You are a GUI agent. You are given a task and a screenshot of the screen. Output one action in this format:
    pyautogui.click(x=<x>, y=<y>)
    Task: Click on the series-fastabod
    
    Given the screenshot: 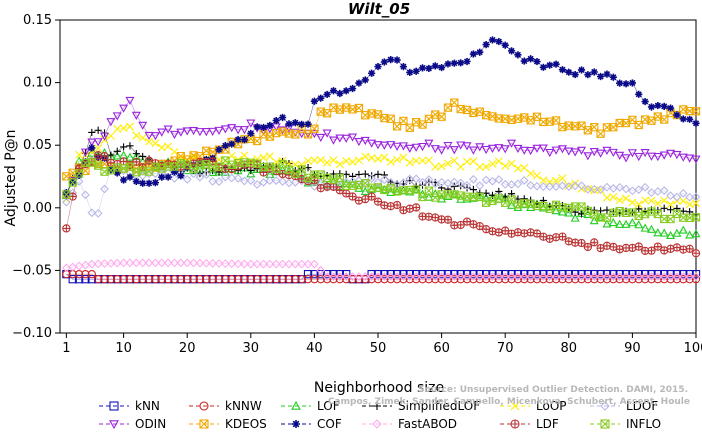 What is the action you would take?
    pyautogui.click(x=381, y=270)
    